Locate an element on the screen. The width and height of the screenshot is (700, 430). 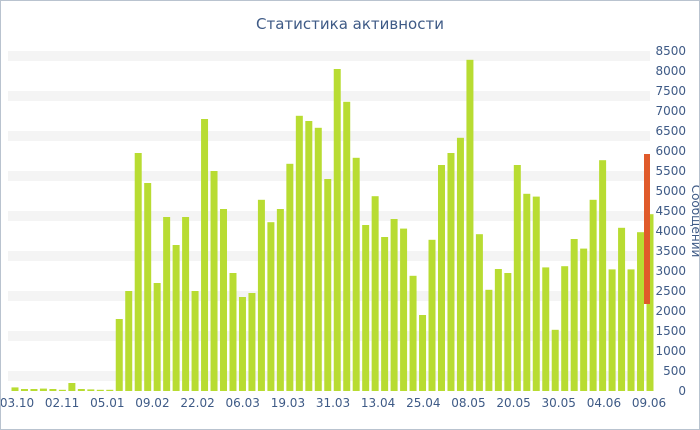
y-tick-label: 5000 is located at coordinates (670, 191).